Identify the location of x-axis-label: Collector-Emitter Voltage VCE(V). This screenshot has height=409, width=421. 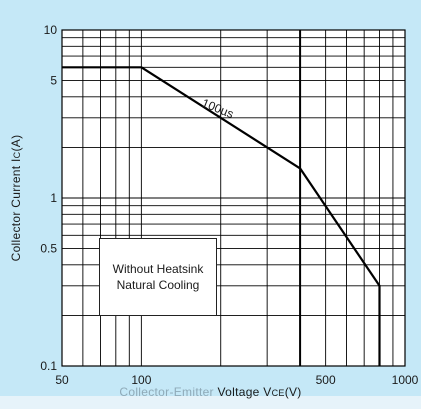
(210, 392).